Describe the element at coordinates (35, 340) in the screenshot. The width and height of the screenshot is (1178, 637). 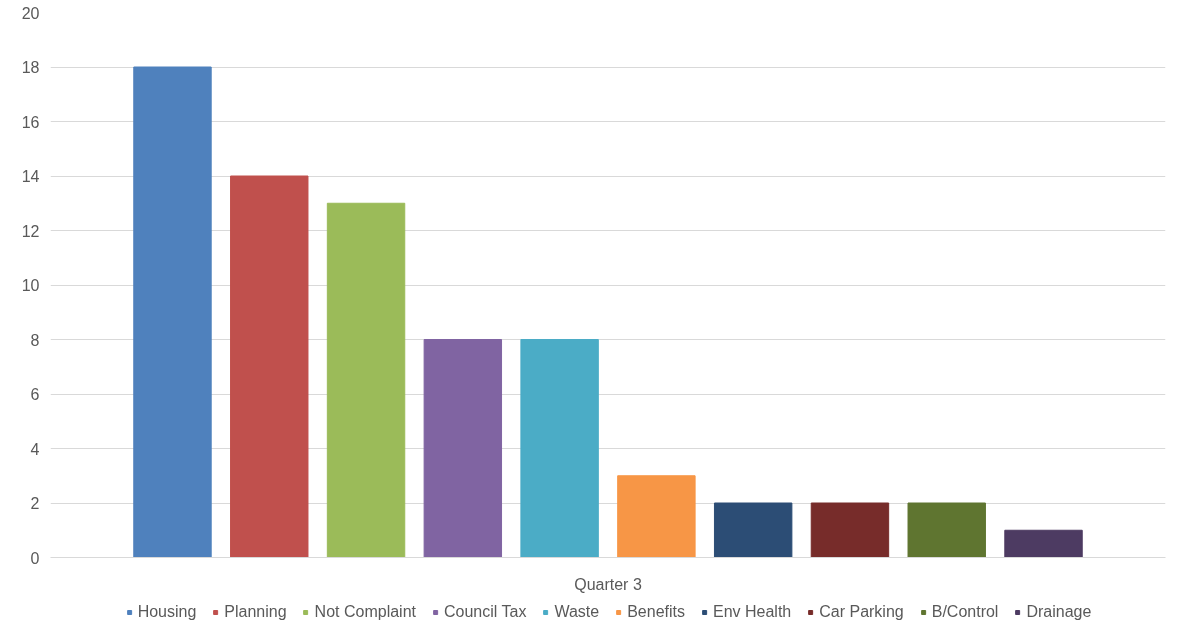
I see `y-tick-label: 8` at that location.